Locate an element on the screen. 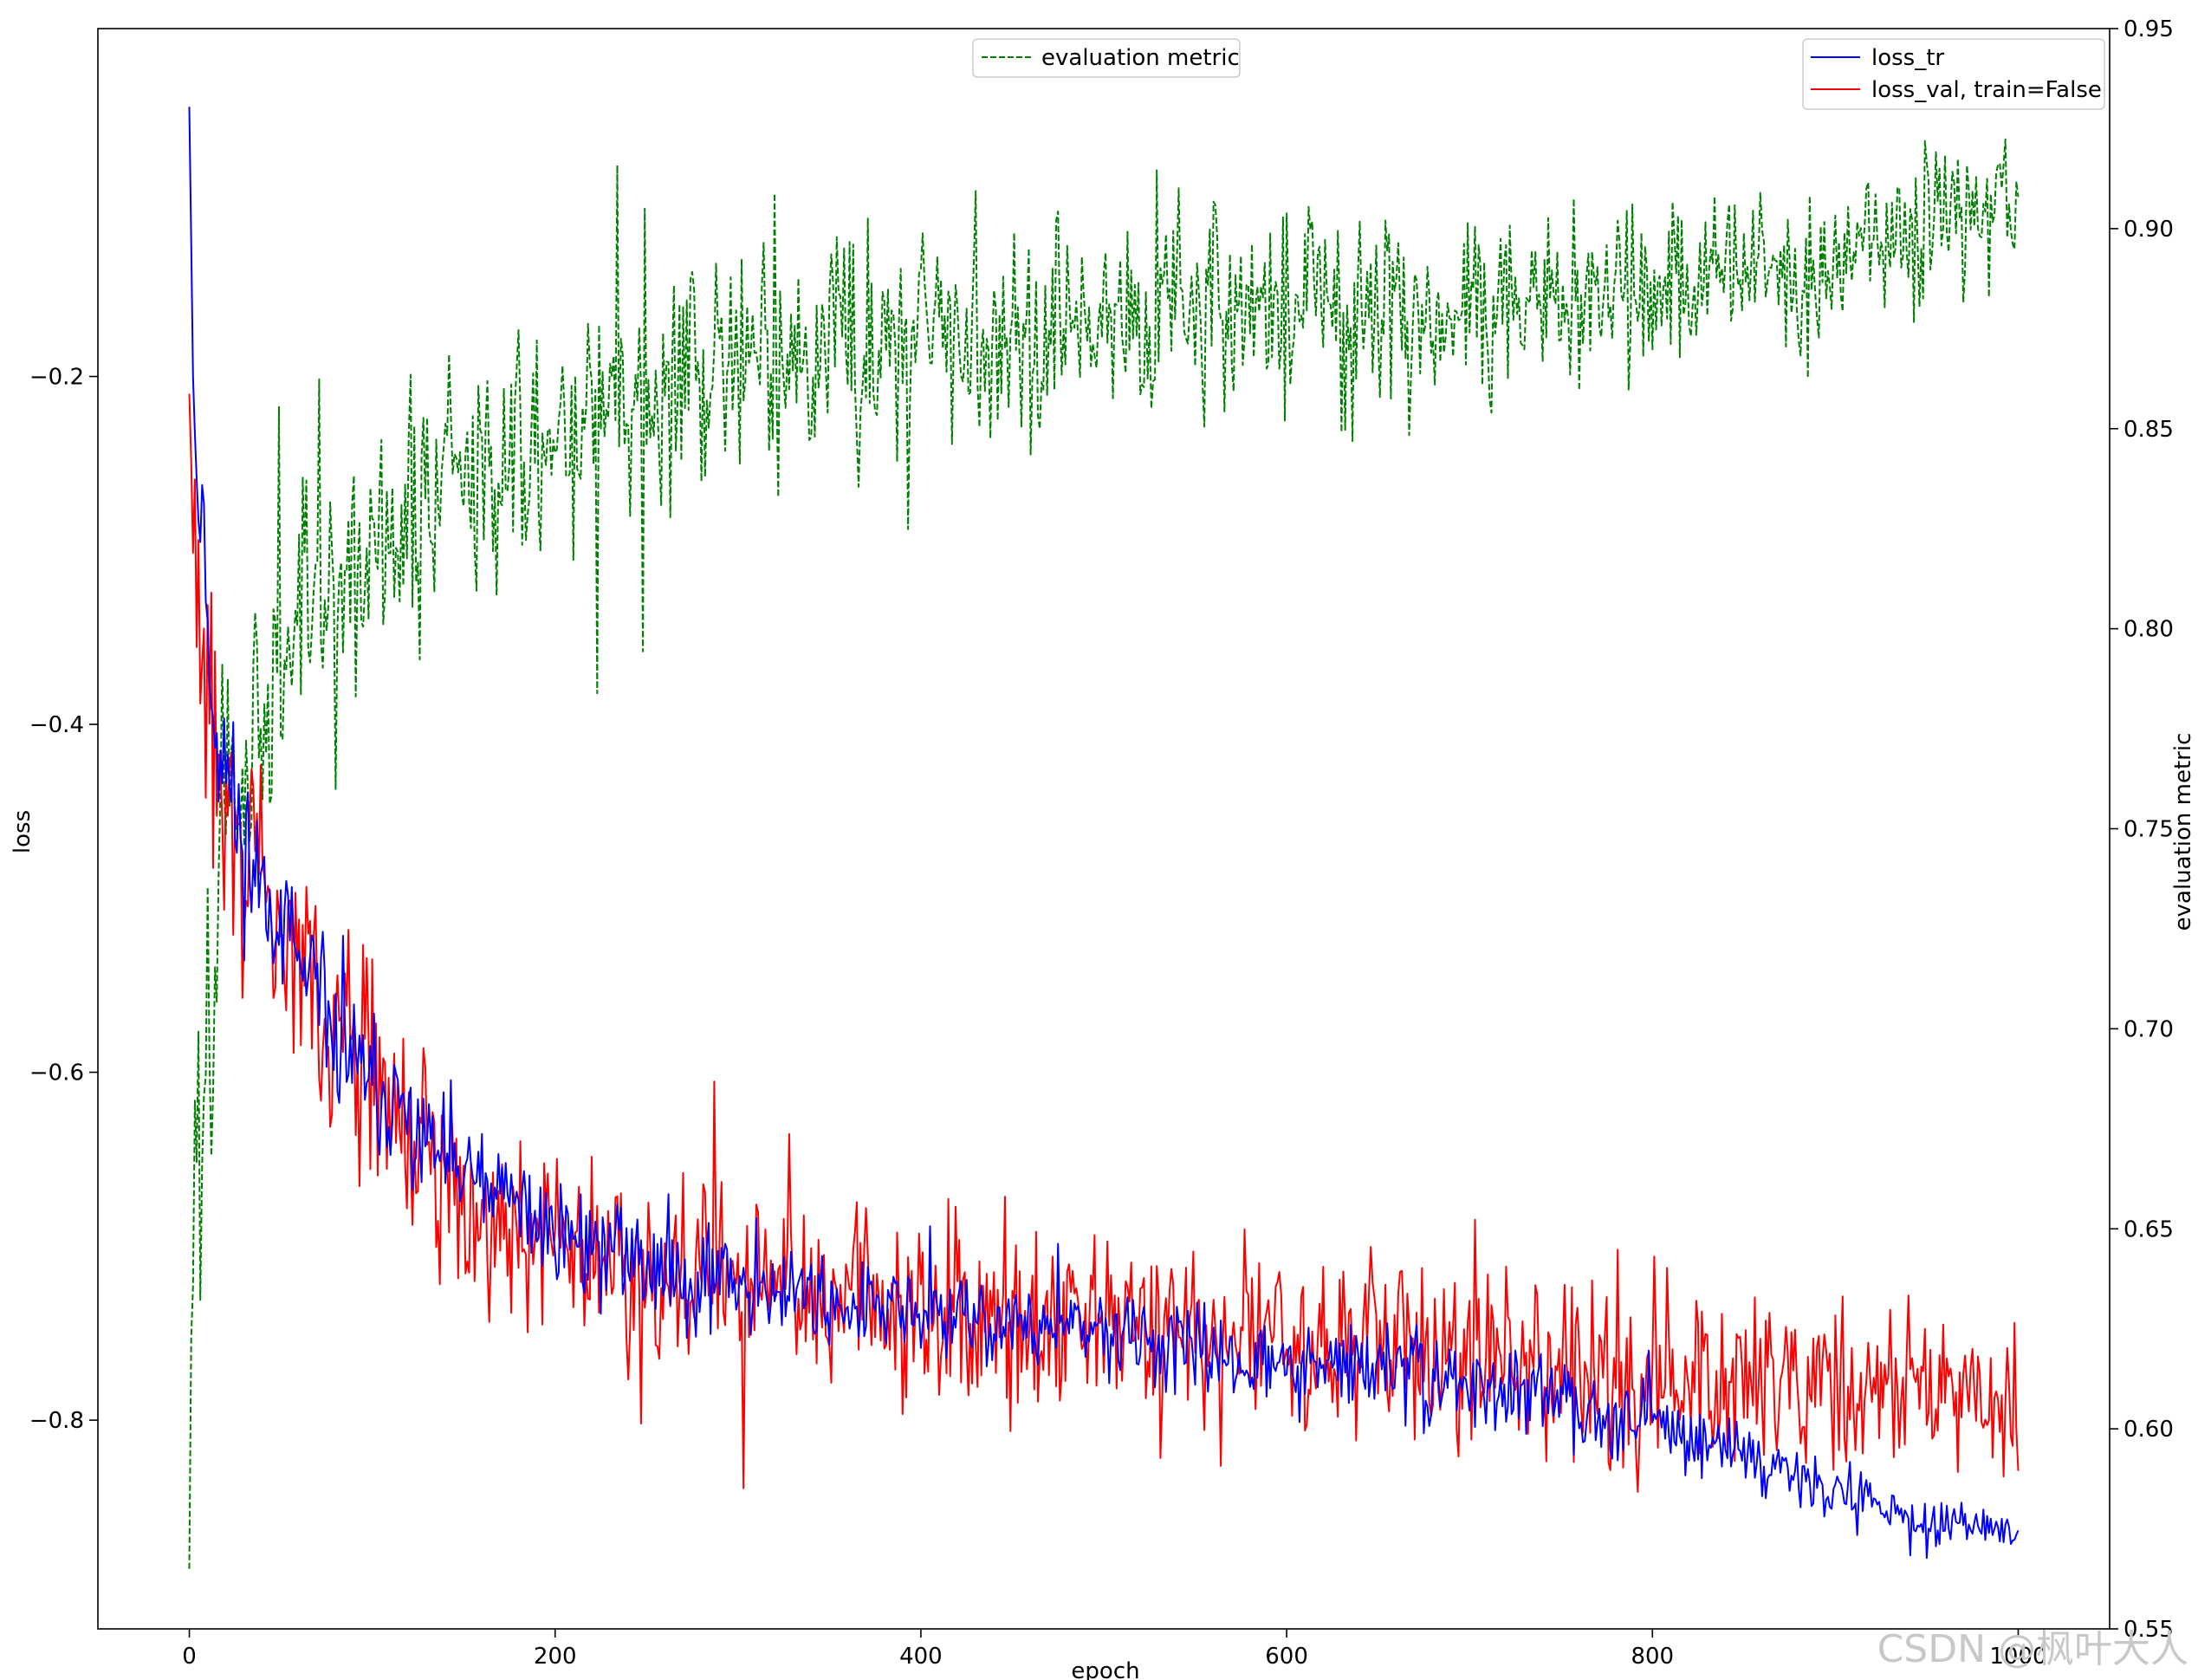 The width and height of the screenshot is (2198, 1680). legend-evaluation-metric: evaluation metric is located at coordinates (1106, 58).